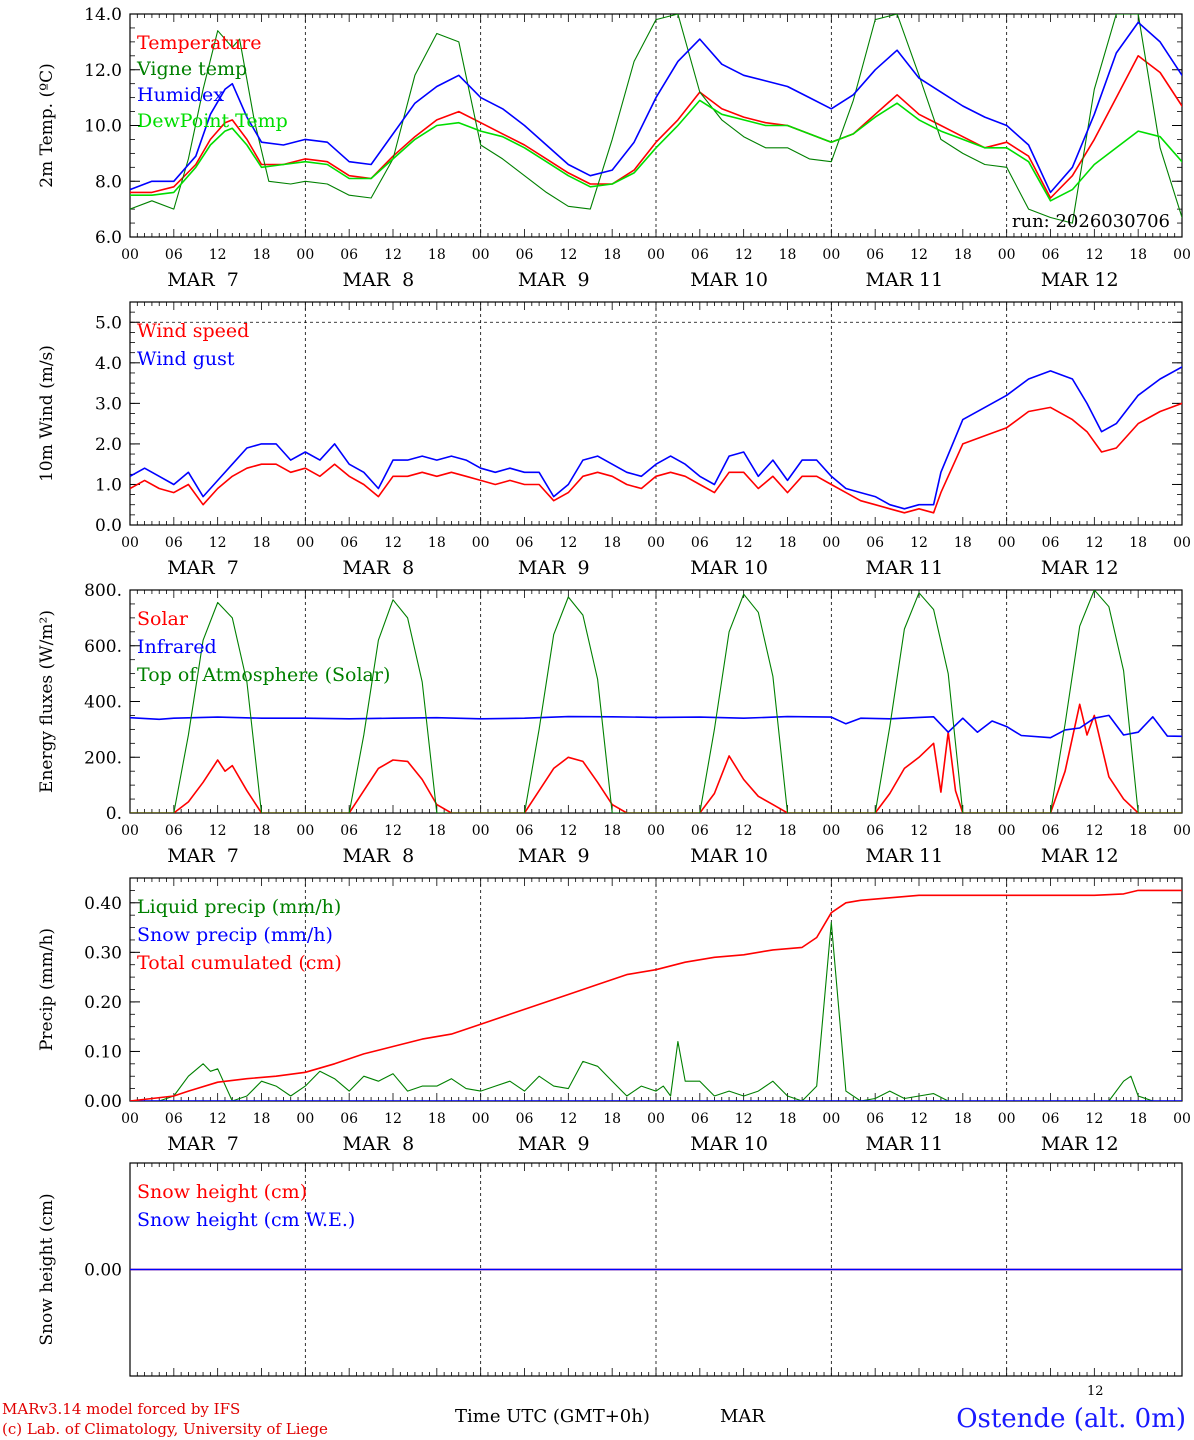  What do you see at coordinates (199, 43) in the screenshot?
I see `legend-temperature: Temperature` at bounding box center [199, 43].